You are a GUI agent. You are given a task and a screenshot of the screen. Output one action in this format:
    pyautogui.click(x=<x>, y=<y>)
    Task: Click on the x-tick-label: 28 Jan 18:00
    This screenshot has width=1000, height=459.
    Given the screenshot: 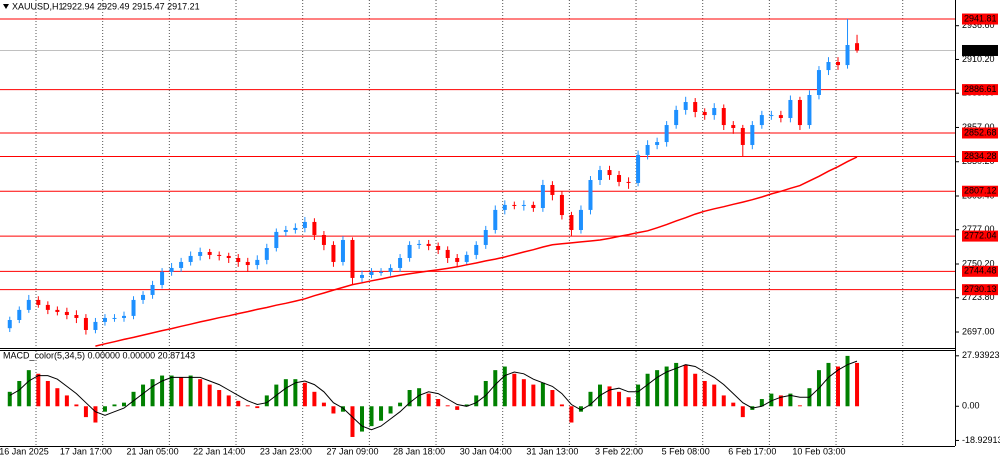 What is the action you would take?
    pyautogui.click(x=419, y=451)
    